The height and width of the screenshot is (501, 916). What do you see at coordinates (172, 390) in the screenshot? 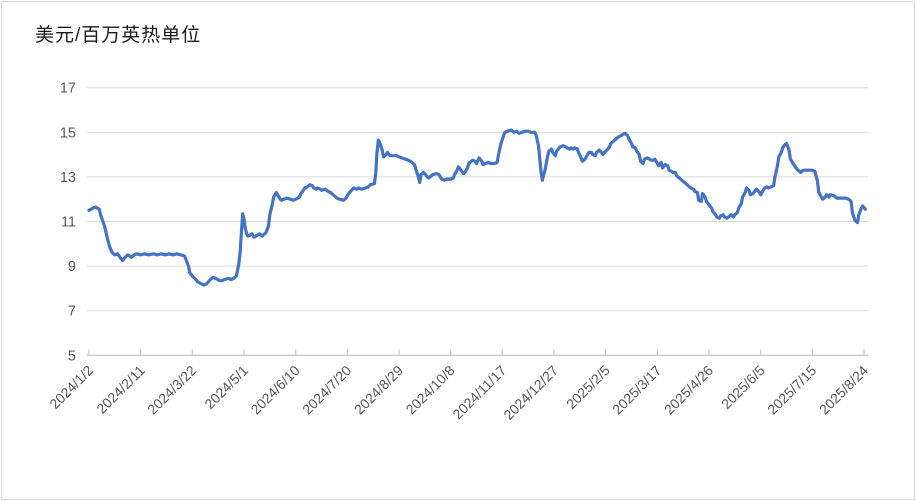
I see `x-axis-label: 2024/3/22` at bounding box center [172, 390].